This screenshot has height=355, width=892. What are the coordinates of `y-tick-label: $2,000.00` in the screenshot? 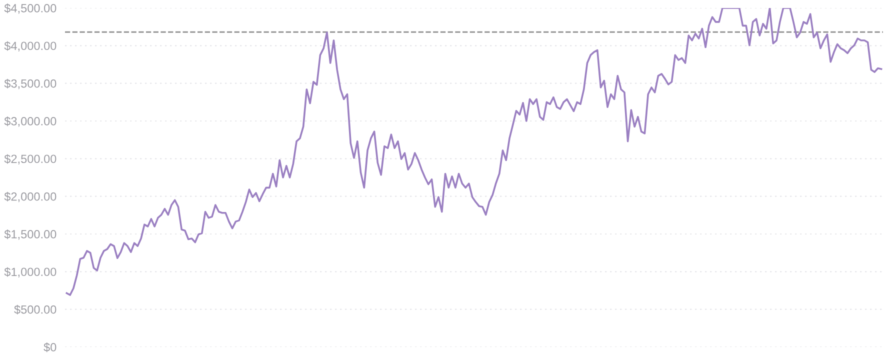 It's located at (30, 197).